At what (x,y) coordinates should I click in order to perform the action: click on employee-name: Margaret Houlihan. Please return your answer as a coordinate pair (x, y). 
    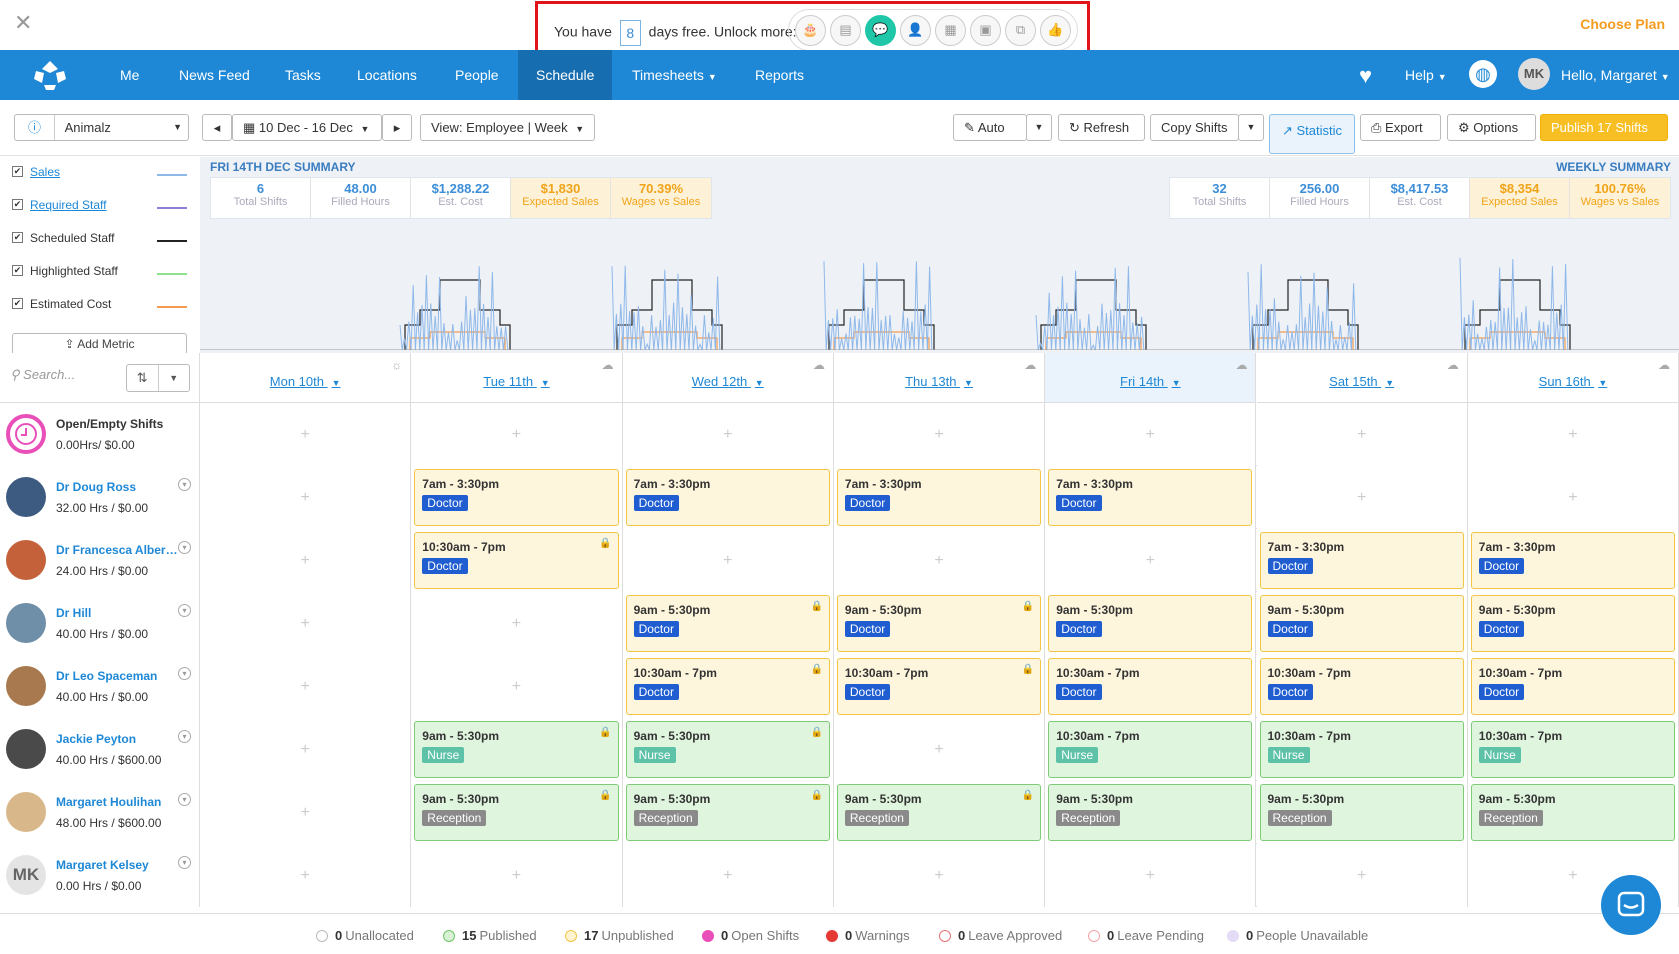
    Looking at the image, I should click on (109, 802).